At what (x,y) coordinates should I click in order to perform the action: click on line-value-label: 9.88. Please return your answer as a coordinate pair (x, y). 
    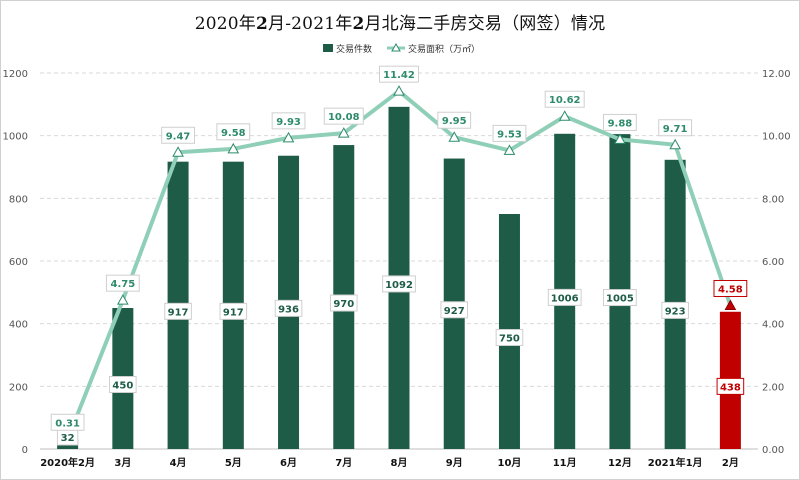
    Looking at the image, I should click on (620, 123).